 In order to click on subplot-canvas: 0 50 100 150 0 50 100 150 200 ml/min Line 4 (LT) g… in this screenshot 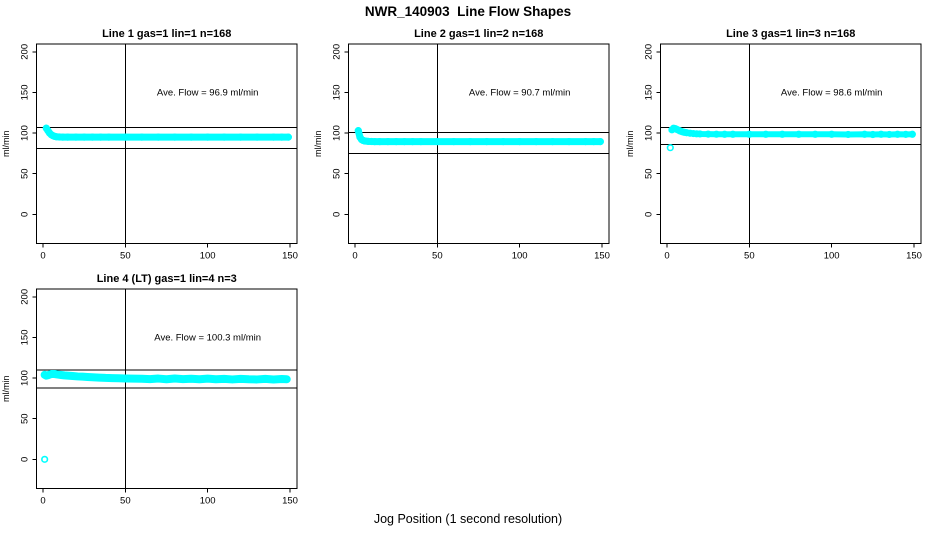, I will do `click(149, 390)`.